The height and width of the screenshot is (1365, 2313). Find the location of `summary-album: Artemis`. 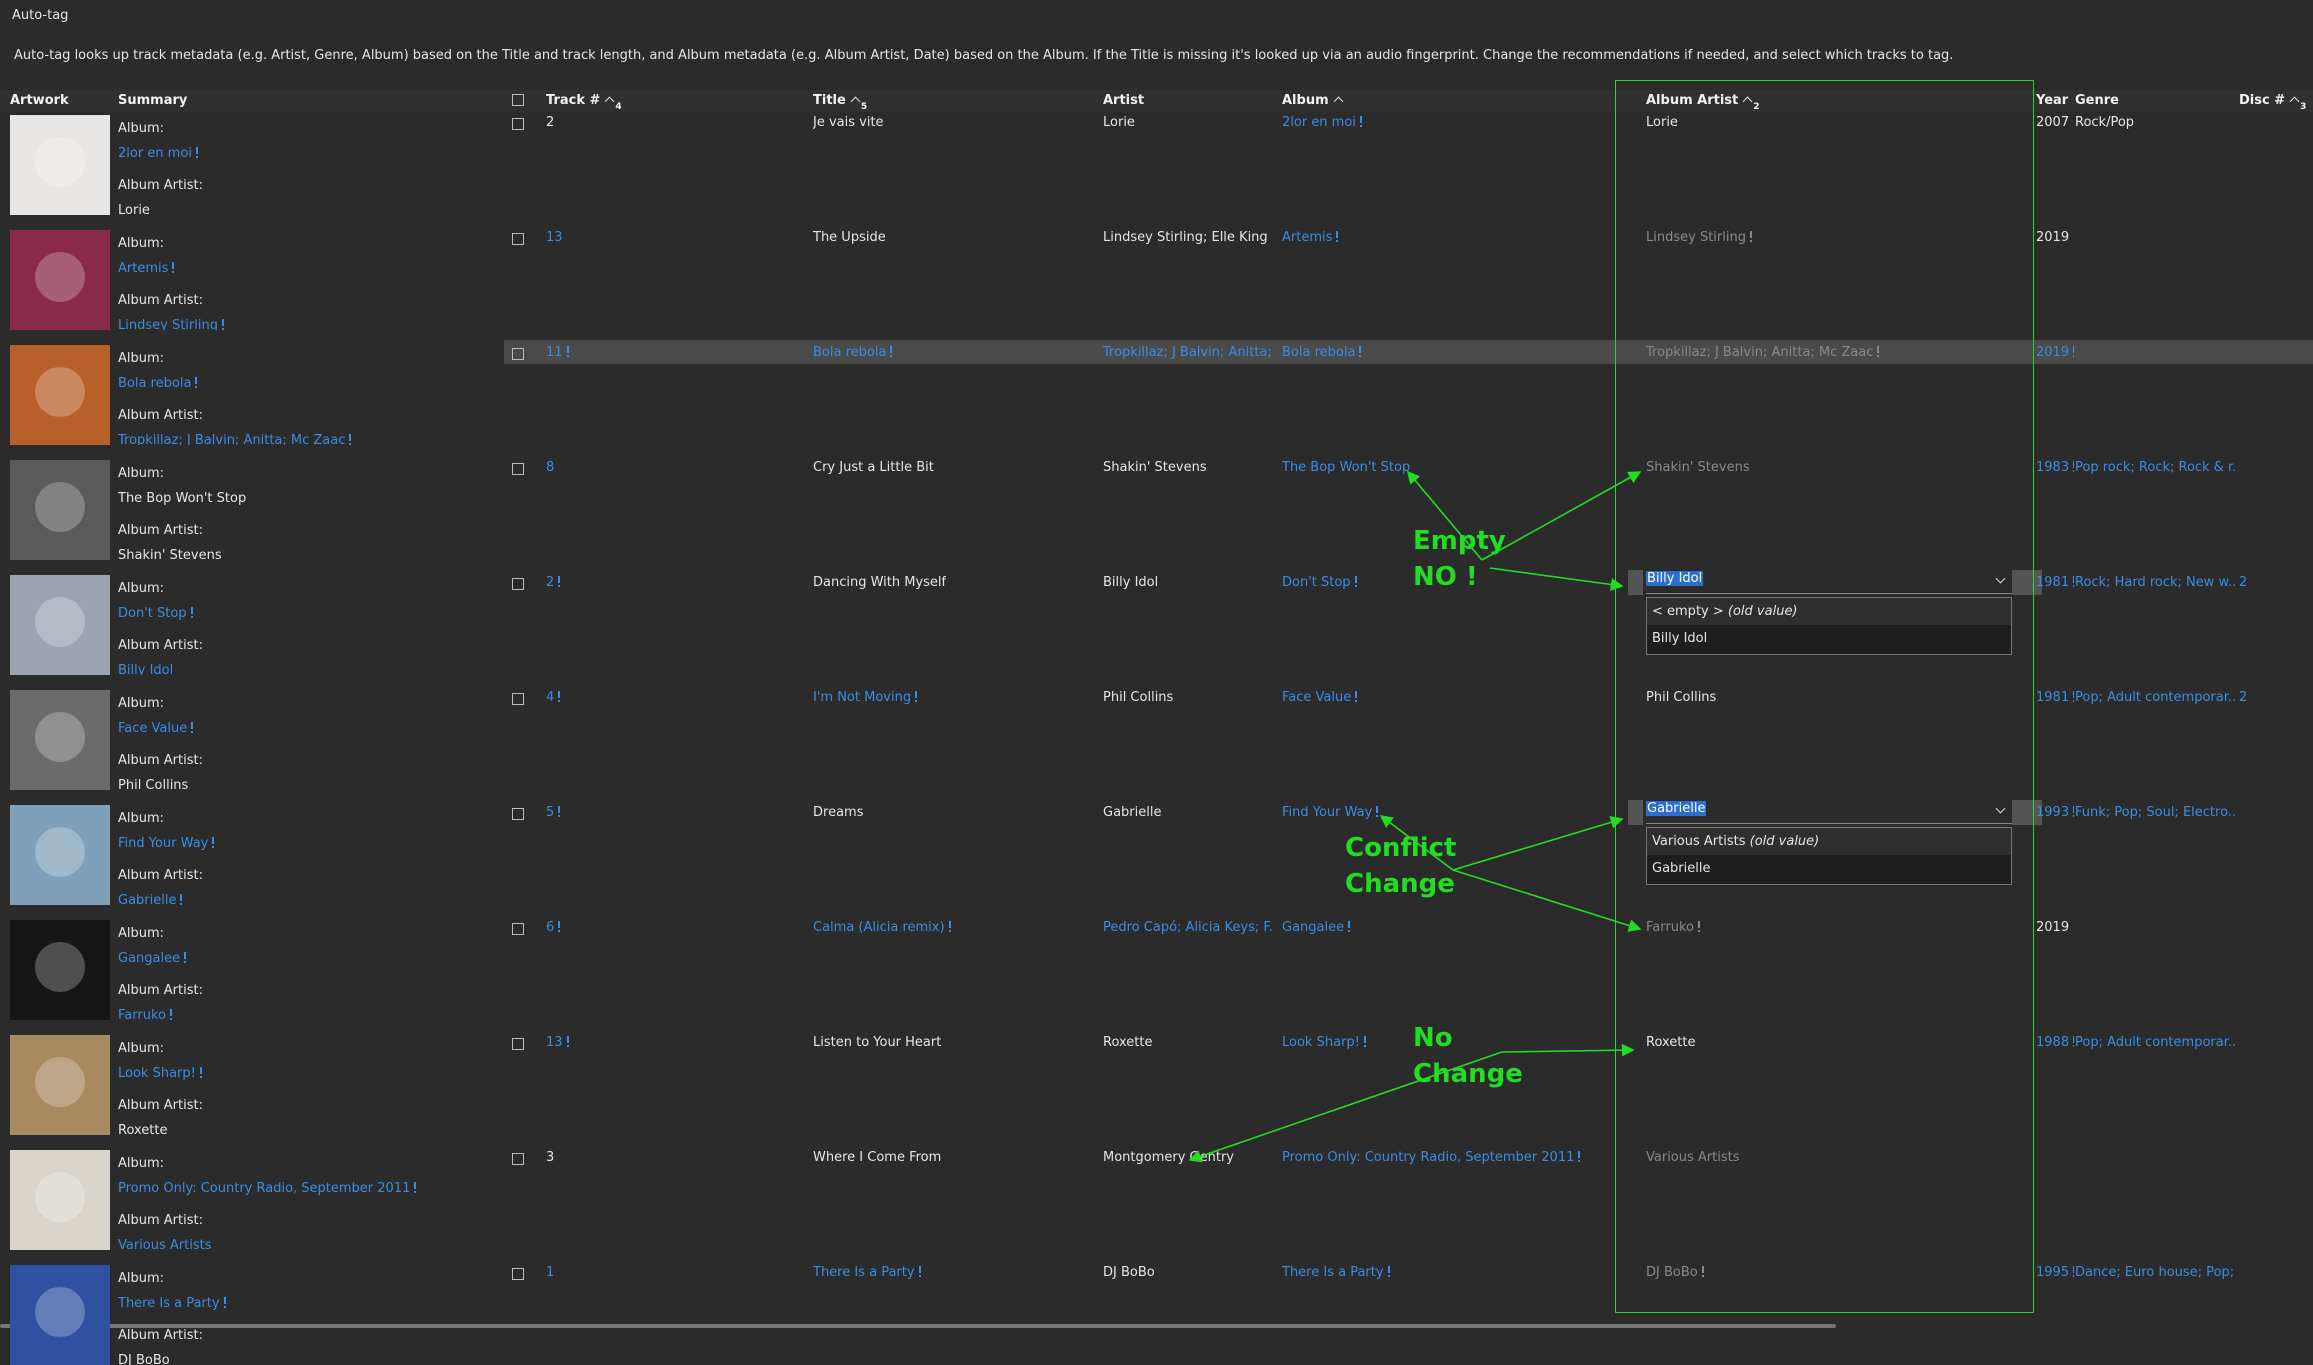

summary-album: Artemis is located at coordinates (146, 268).